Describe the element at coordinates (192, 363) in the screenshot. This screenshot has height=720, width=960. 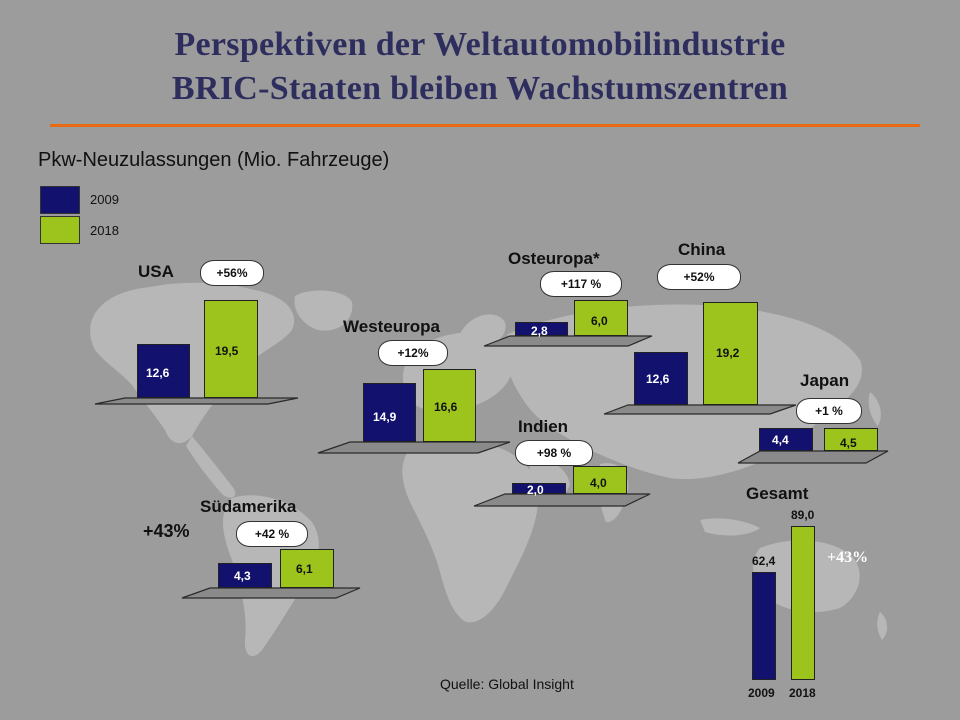
I see `north-america-shape` at that location.